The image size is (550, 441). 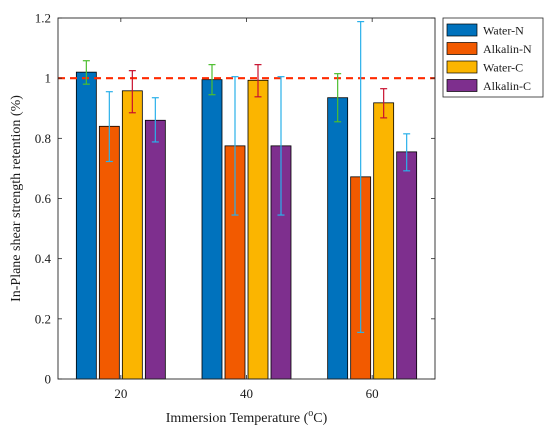 What do you see at coordinates (120, 393) in the screenshot?
I see `x-tick-label: 20` at bounding box center [120, 393].